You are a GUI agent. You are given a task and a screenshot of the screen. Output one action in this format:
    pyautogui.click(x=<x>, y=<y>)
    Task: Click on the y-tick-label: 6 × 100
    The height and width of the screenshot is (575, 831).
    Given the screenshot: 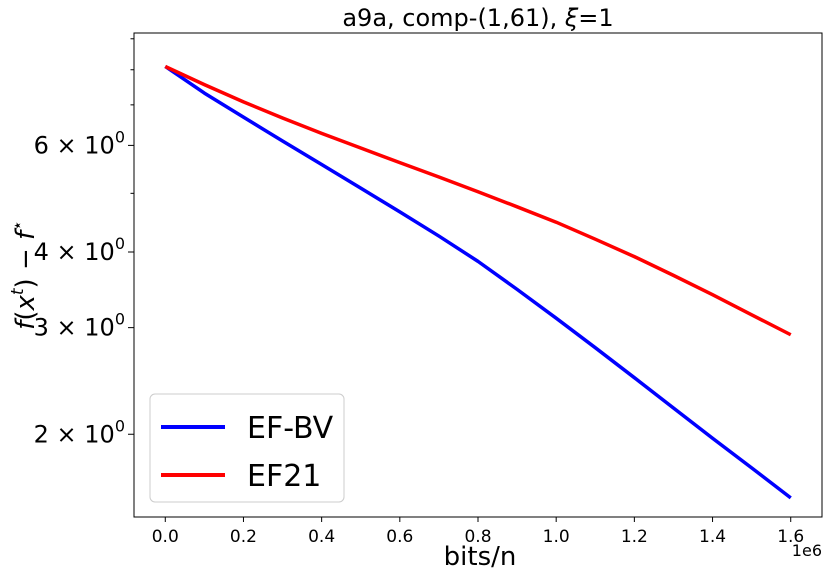 What is the action you would take?
    pyautogui.click(x=79, y=143)
    